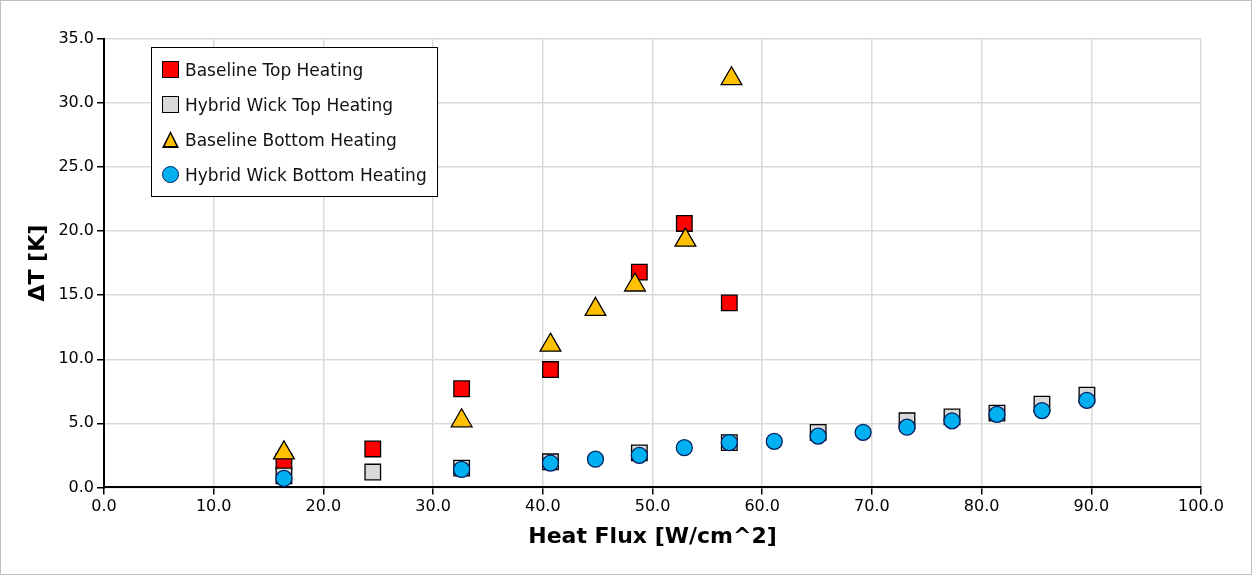  What do you see at coordinates (762, 506) in the screenshot?
I see `x-tick-label: 60.0` at bounding box center [762, 506].